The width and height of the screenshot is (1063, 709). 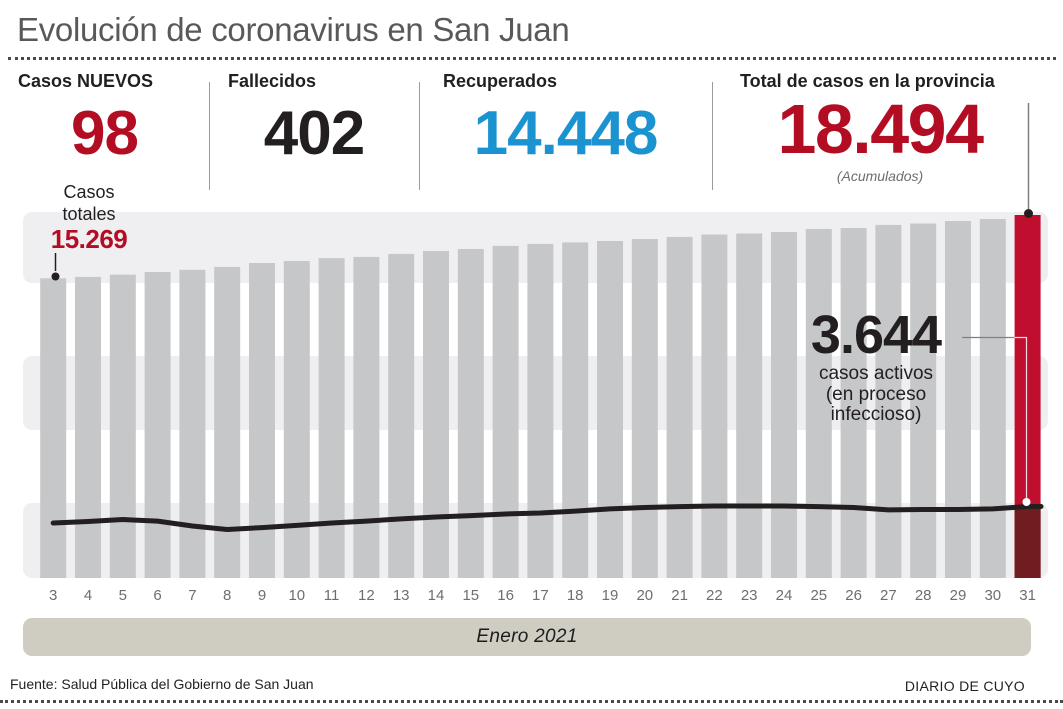 I want to click on axis-label-day-7: 7, so click(x=192, y=595).